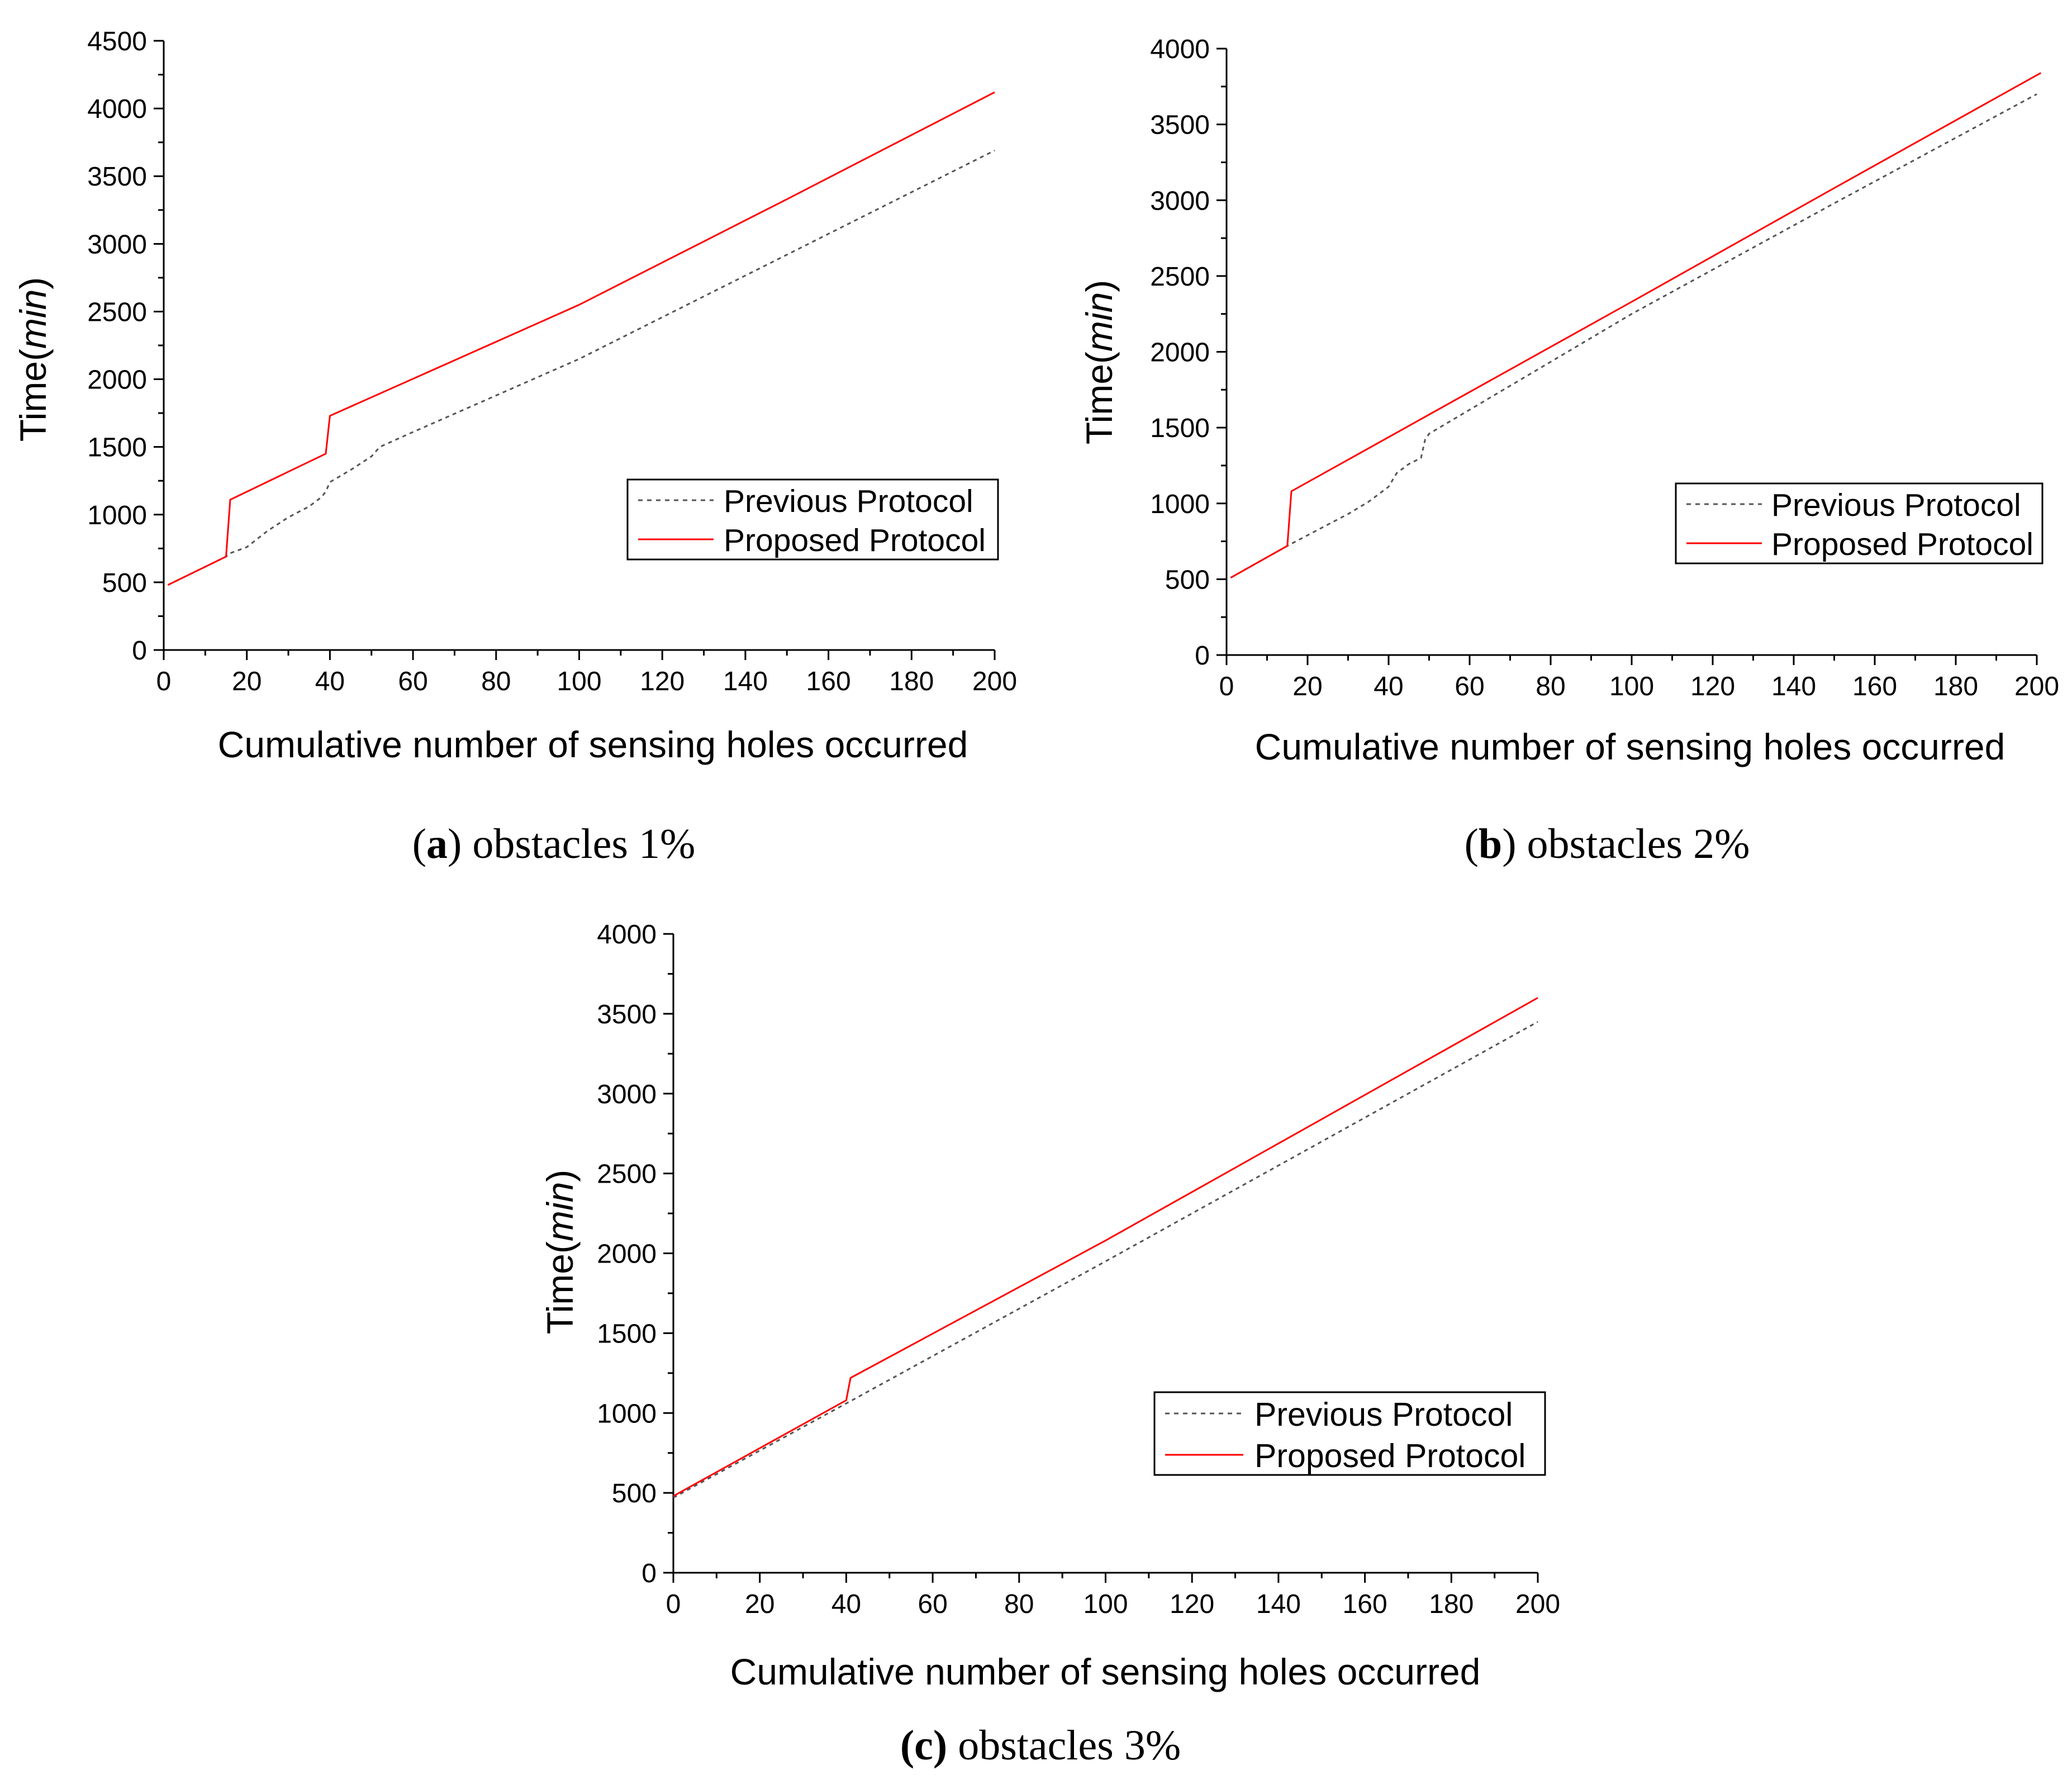  I want to click on caption-text-b: obstacles 2%, so click(1633, 843).